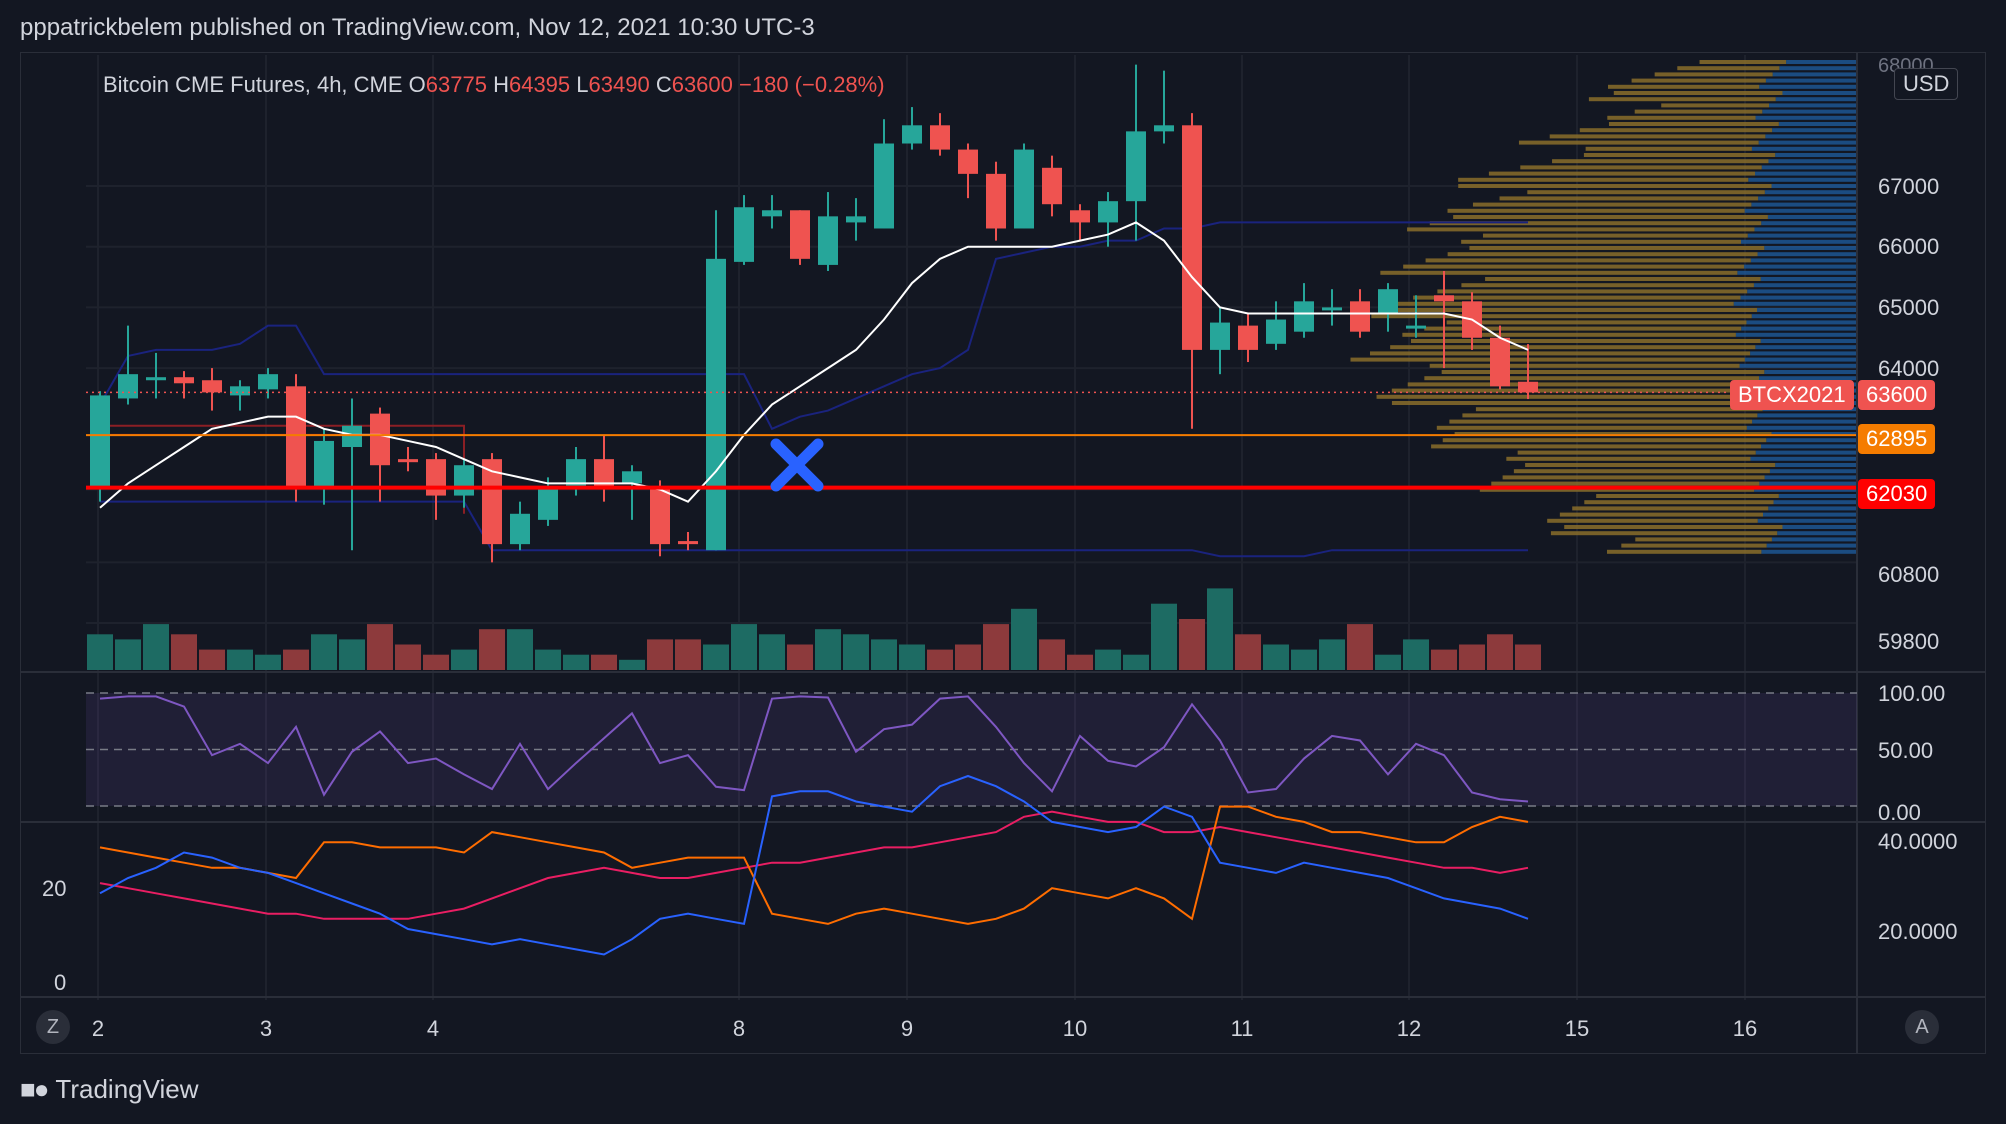 This screenshot has width=2006, height=1124. I want to click on zoom-button: Z, so click(53, 1027).